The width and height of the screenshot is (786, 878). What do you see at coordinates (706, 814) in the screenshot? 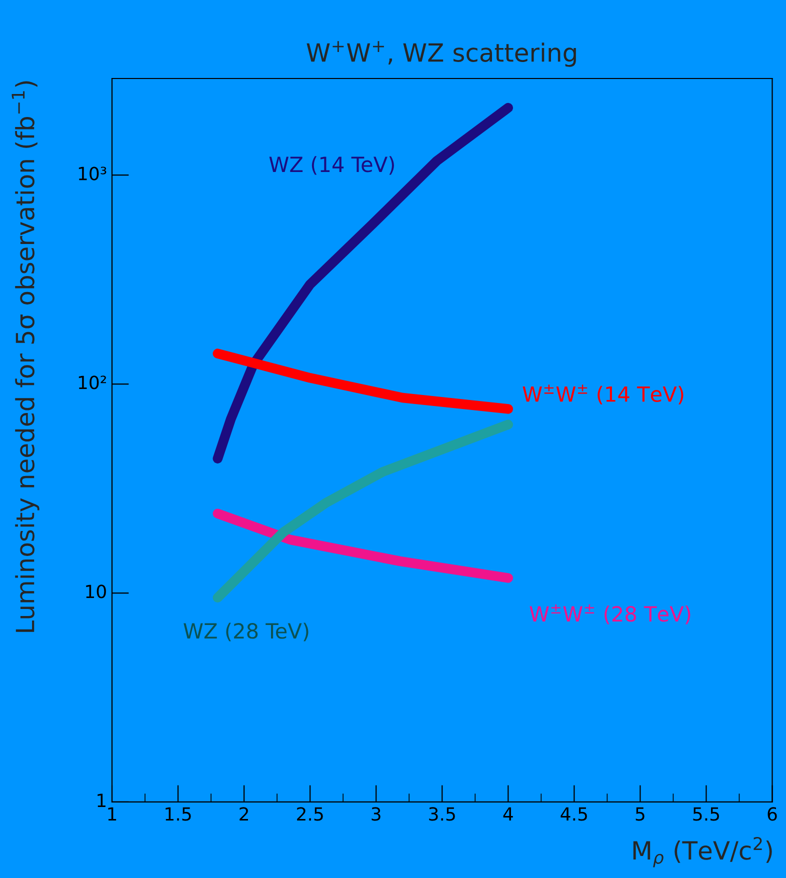
I see `x-tick-label: 5.5` at bounding box center [706, 814].